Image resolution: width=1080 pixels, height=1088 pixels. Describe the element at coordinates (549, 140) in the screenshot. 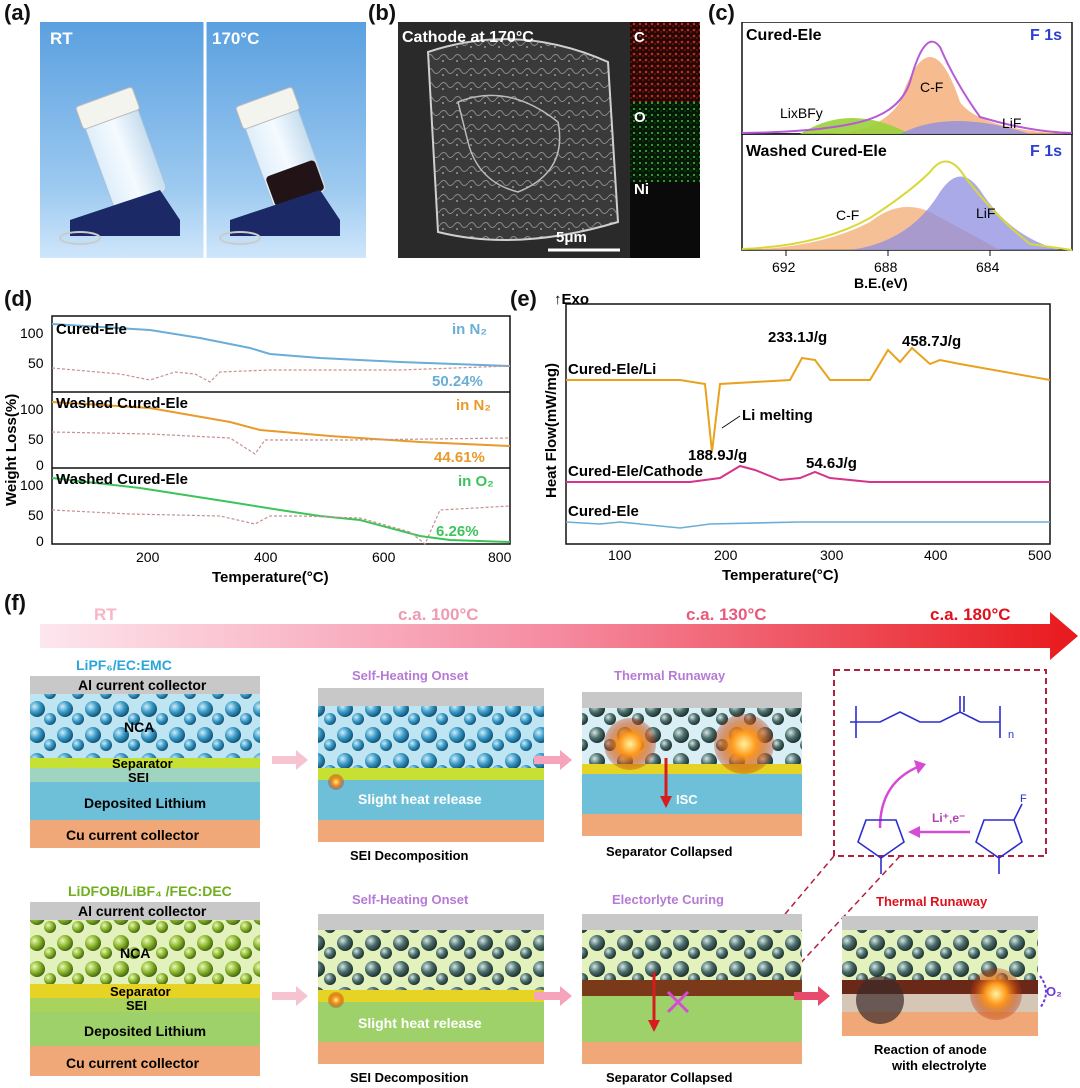

I see `panel-b-sem: Cathode at 170°C C O Ni 5μm` at that location.